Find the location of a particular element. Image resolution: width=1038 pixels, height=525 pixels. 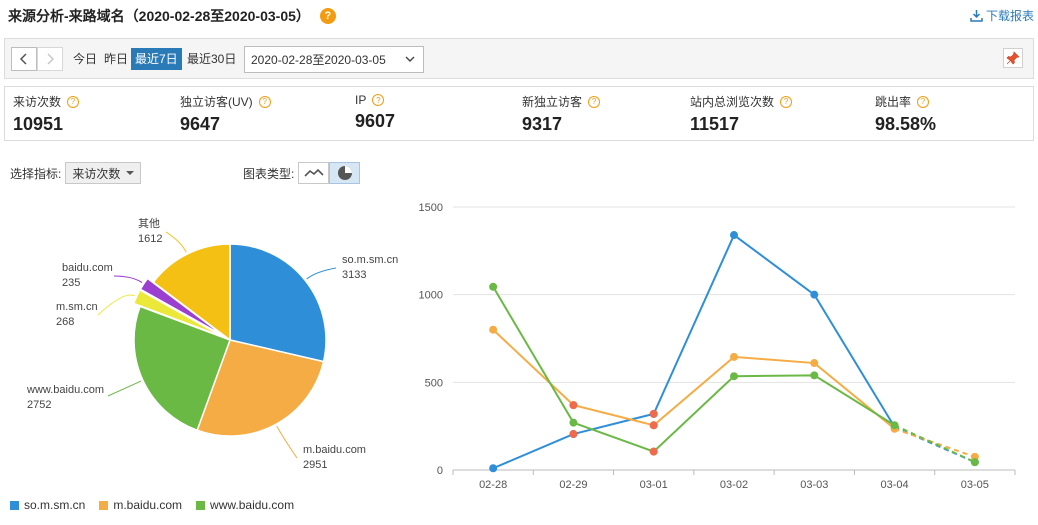

legend-label: m.baidu.com is located at coordinates (148, 505).